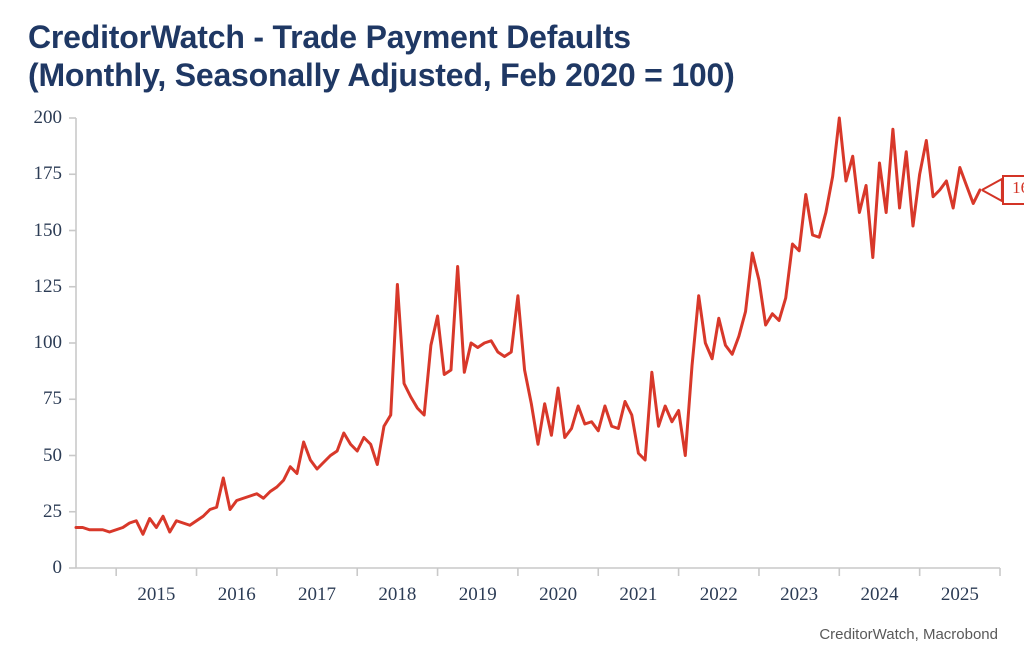 The image size is (1024, 661). What do you see at coordinates (558, 594) in the screenshot?
I see `x-axis-tick-2020: 2020` at bounding box center [558, 594].